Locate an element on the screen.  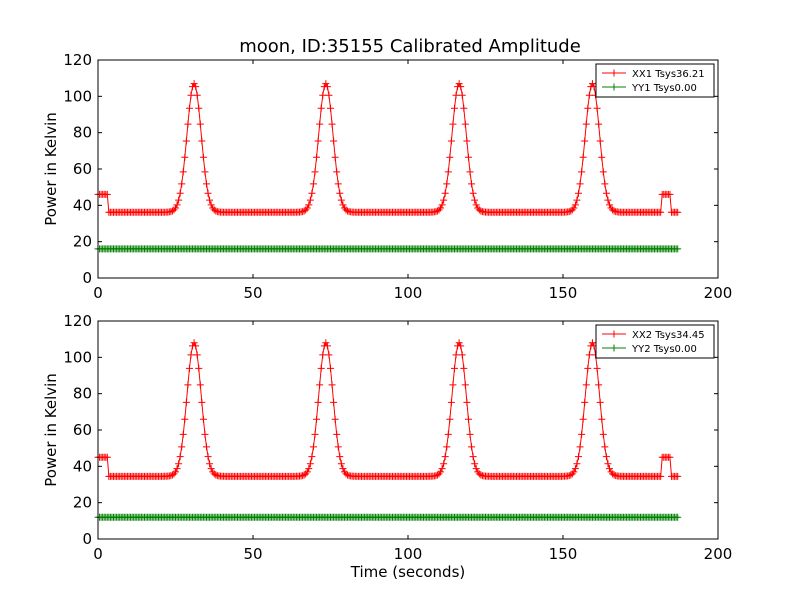
legend-box is located at coordinates (655, 80).